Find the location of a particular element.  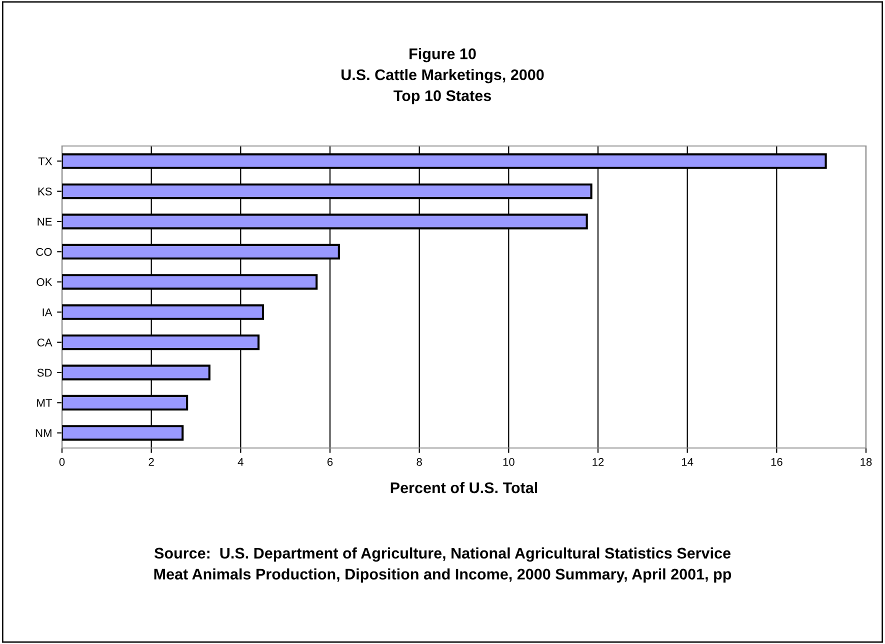

y-tick-label: NM is located at coordinates (44, 433).